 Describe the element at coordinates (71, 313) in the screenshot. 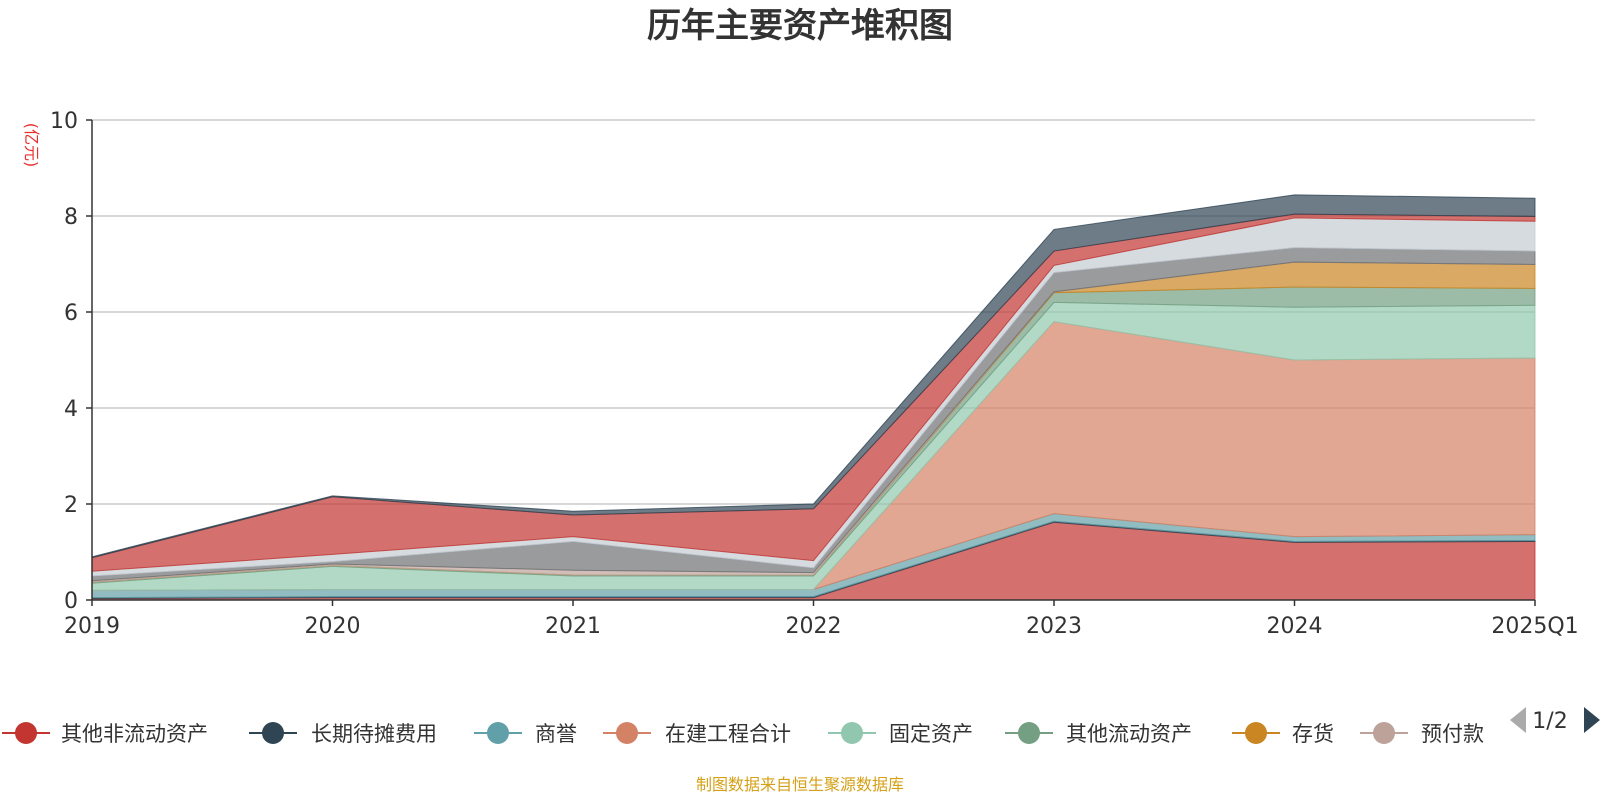

I see `y-tick-label: 6` at that location.